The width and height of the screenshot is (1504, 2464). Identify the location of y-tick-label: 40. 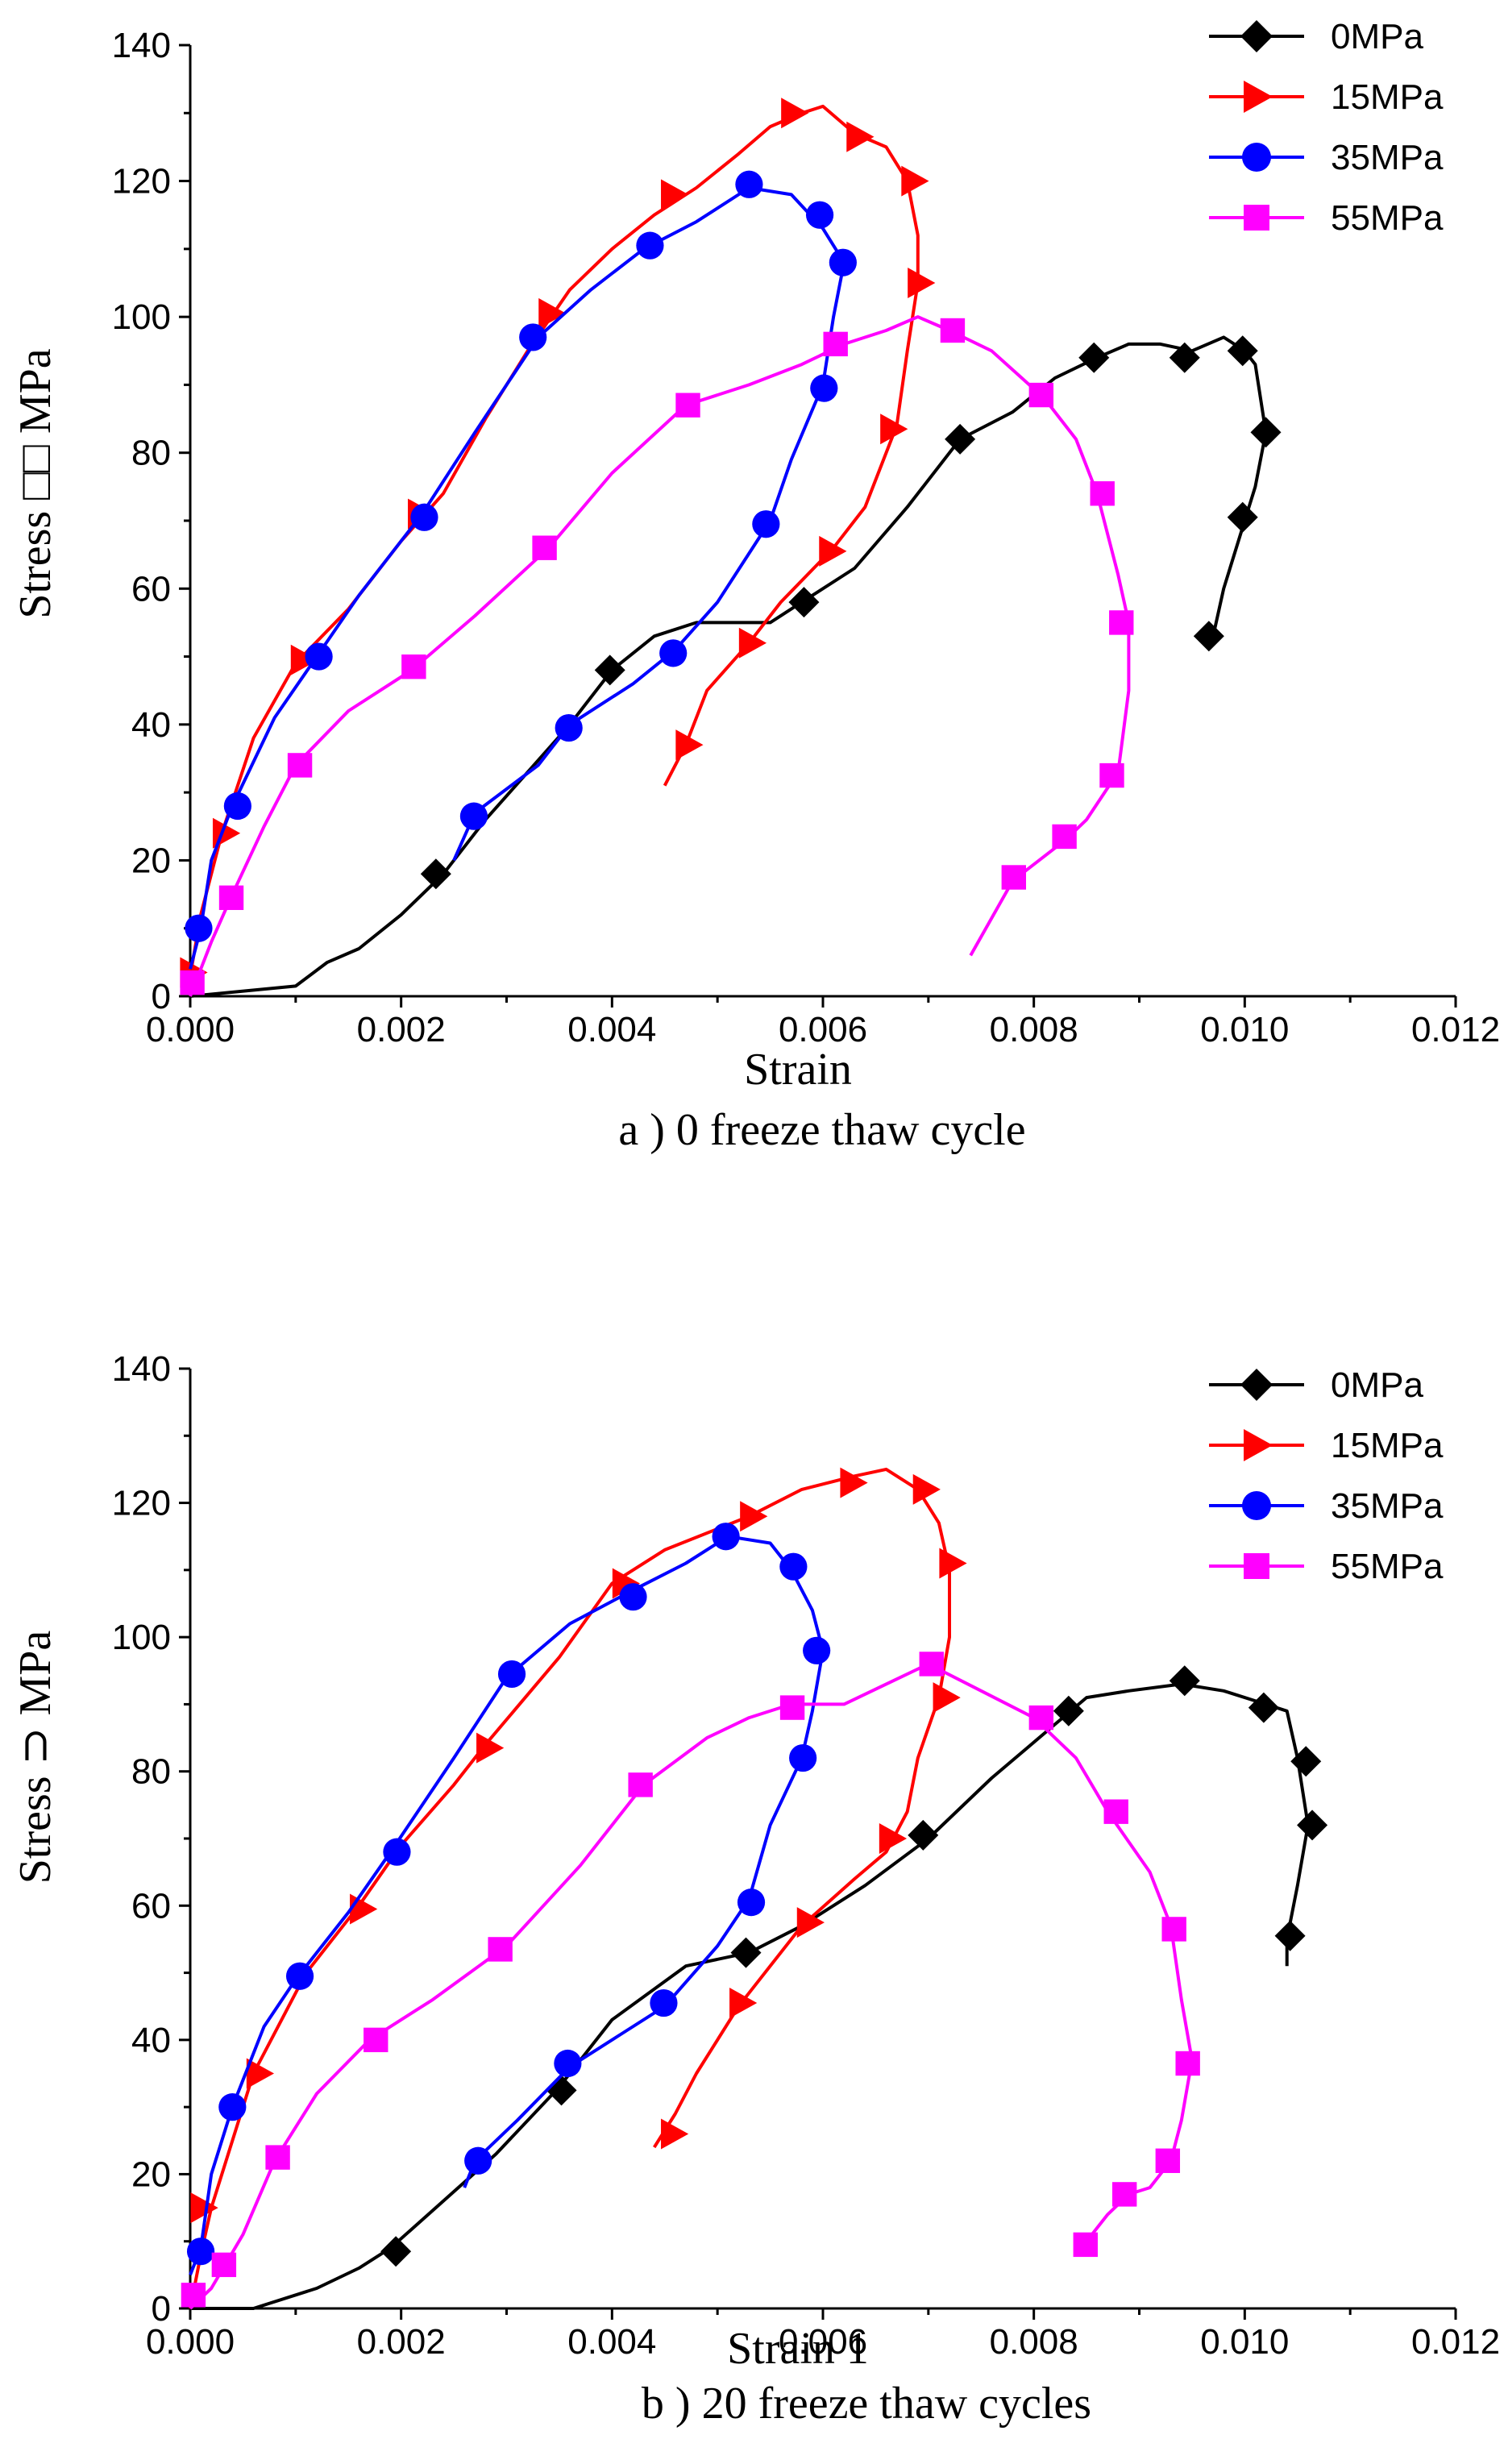
(151, 725).